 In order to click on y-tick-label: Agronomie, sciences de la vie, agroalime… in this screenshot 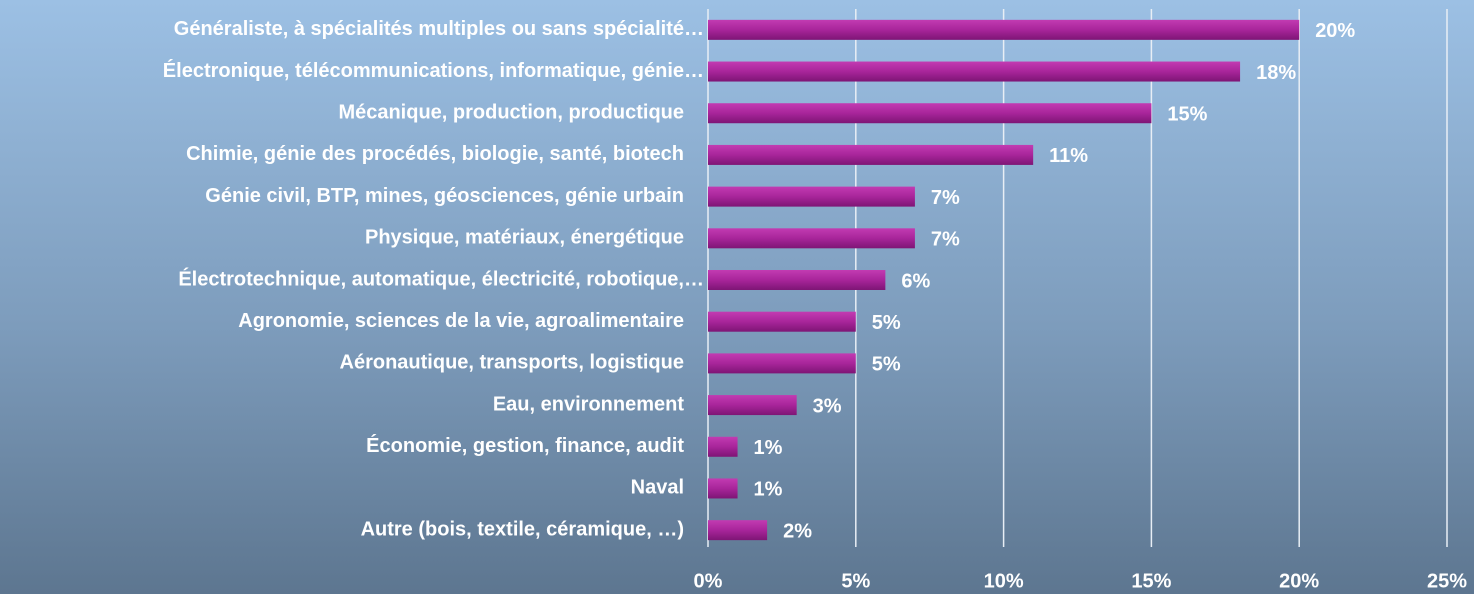, I will do `click(461, 321)`.